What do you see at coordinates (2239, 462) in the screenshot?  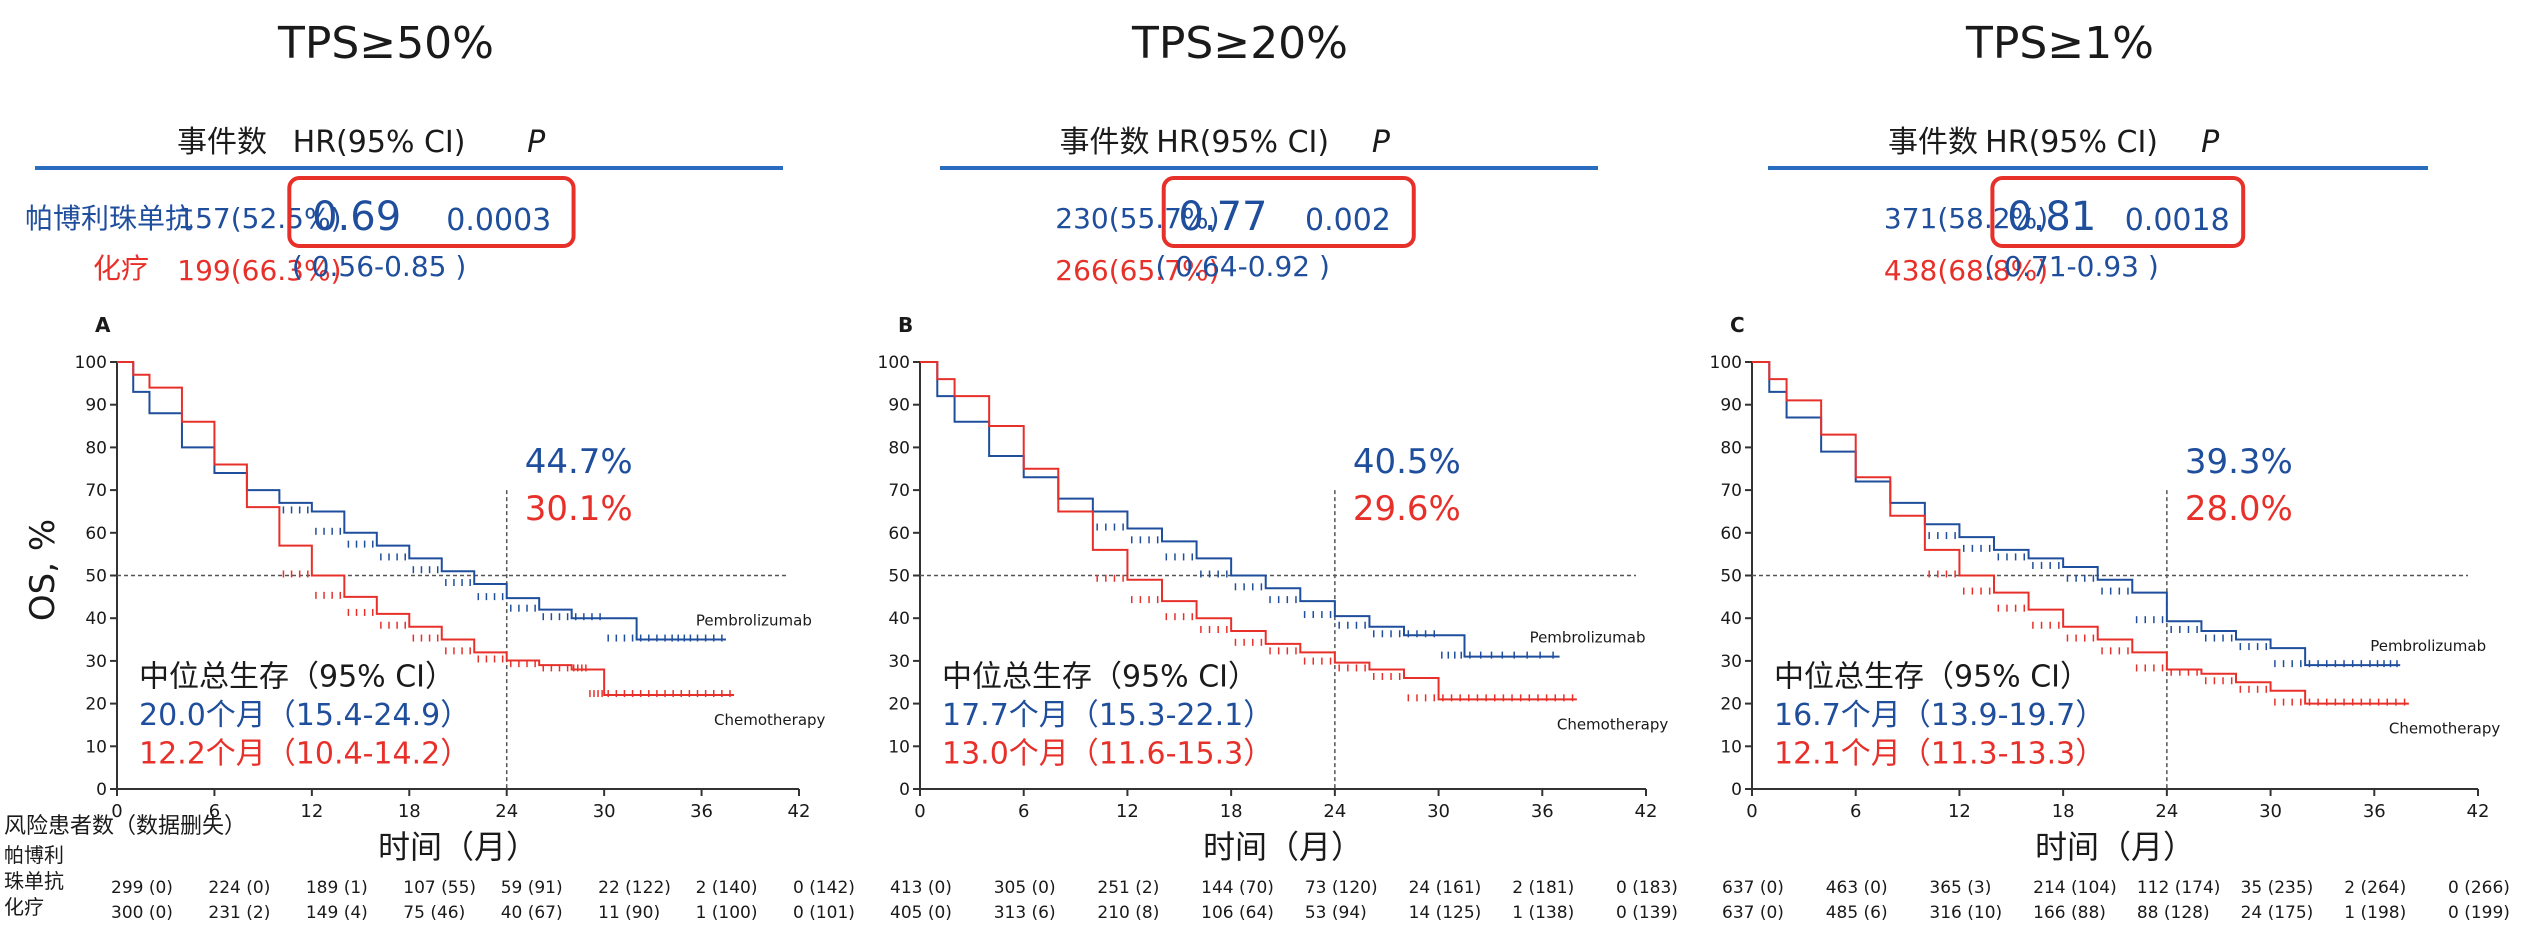 I see `landmark-pembro-value: 39.3%` at bounding box center [2239, 462].